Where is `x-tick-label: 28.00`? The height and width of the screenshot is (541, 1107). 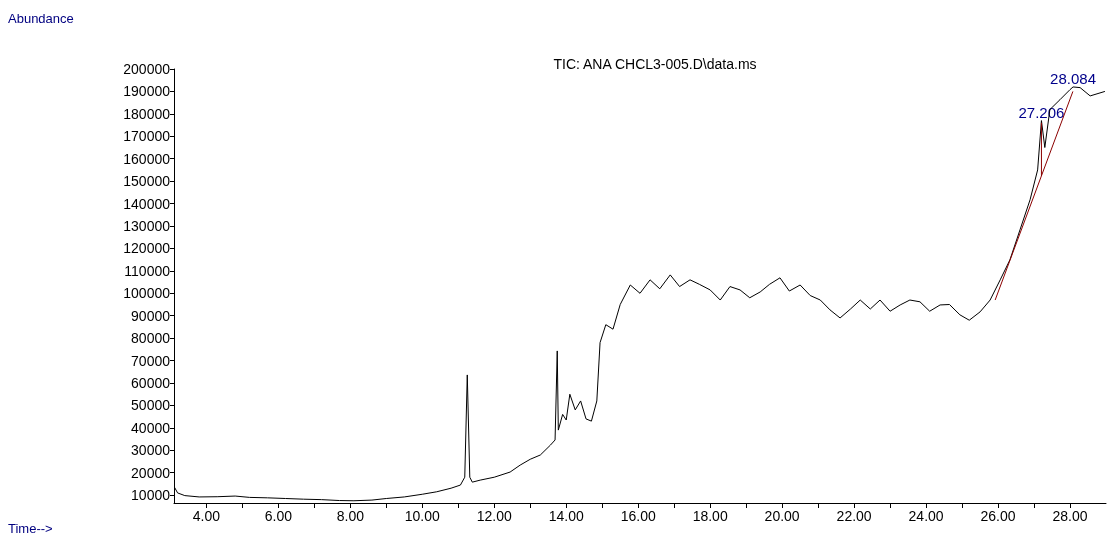 x-tick-label: 28.00 is located at coordinates (1070, 516).